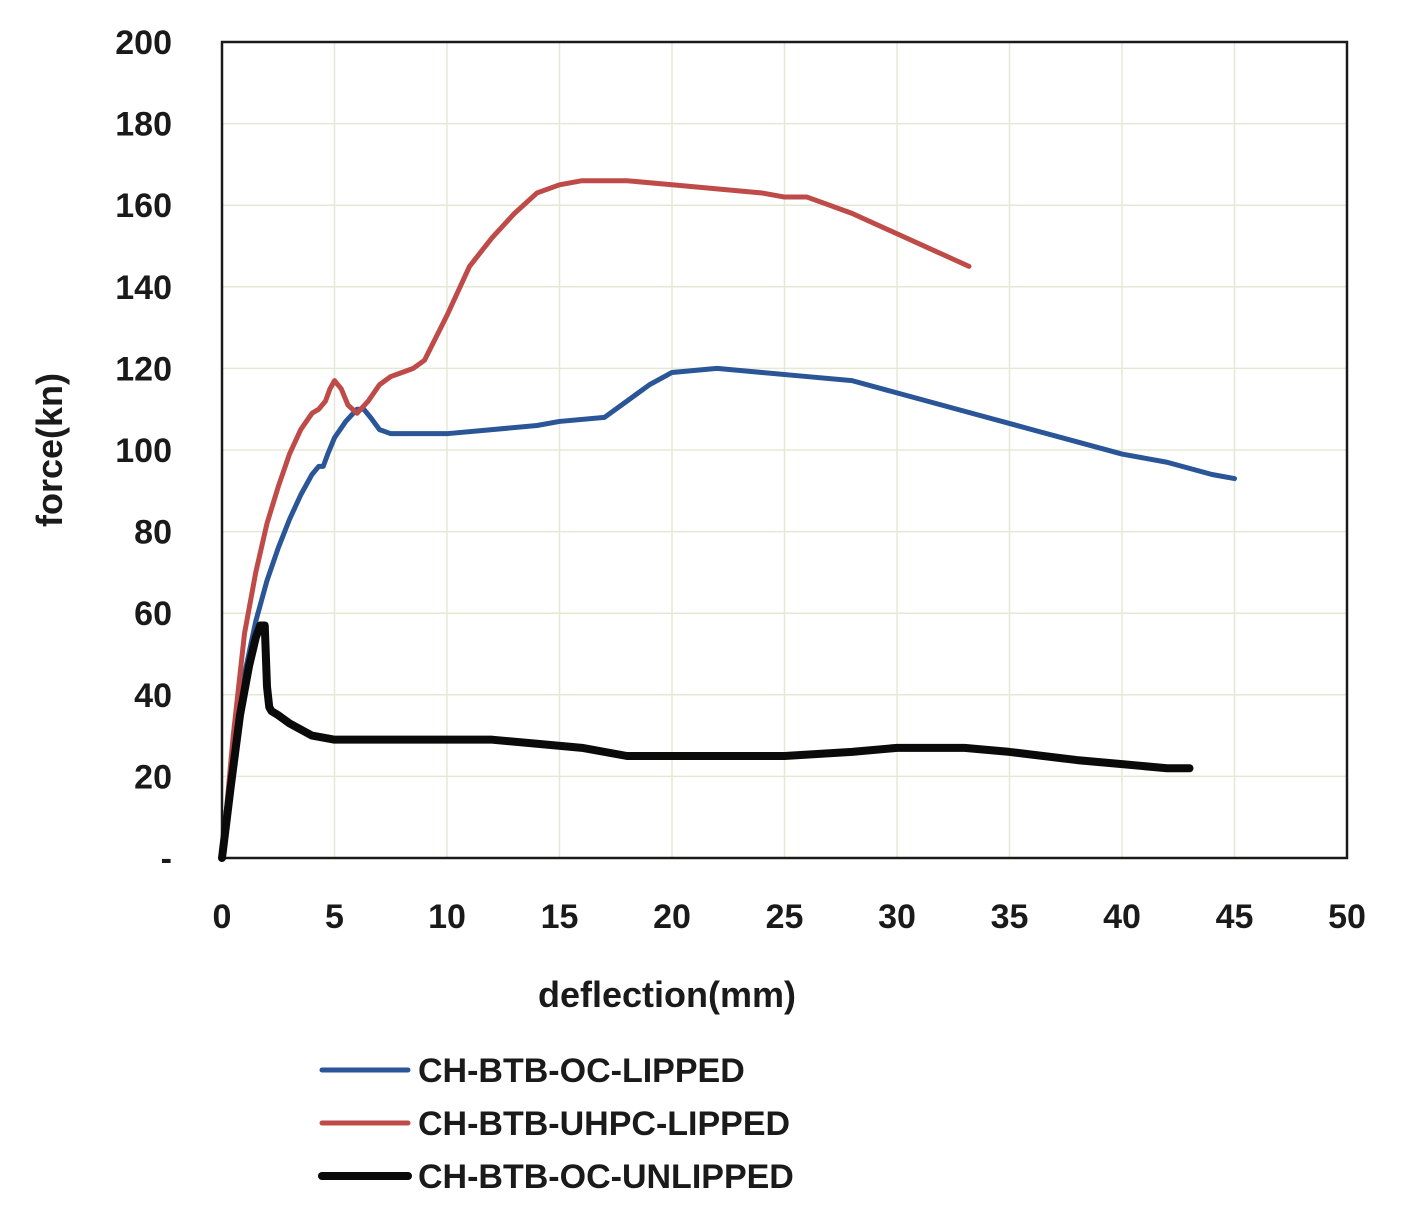 This screenshot has width=1402, height=1217. I want to click on y-tick-label: 100, so click(143, 451).